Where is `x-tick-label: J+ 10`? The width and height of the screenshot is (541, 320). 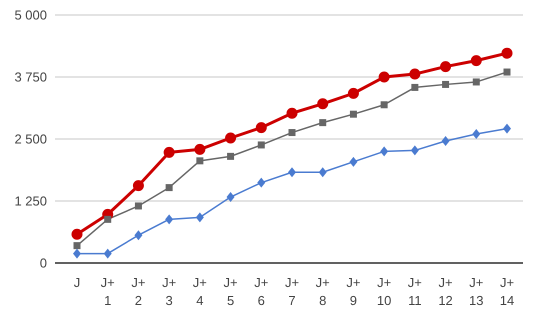
x-tick-label: J+ 10 is located at coordinates (384, 291).